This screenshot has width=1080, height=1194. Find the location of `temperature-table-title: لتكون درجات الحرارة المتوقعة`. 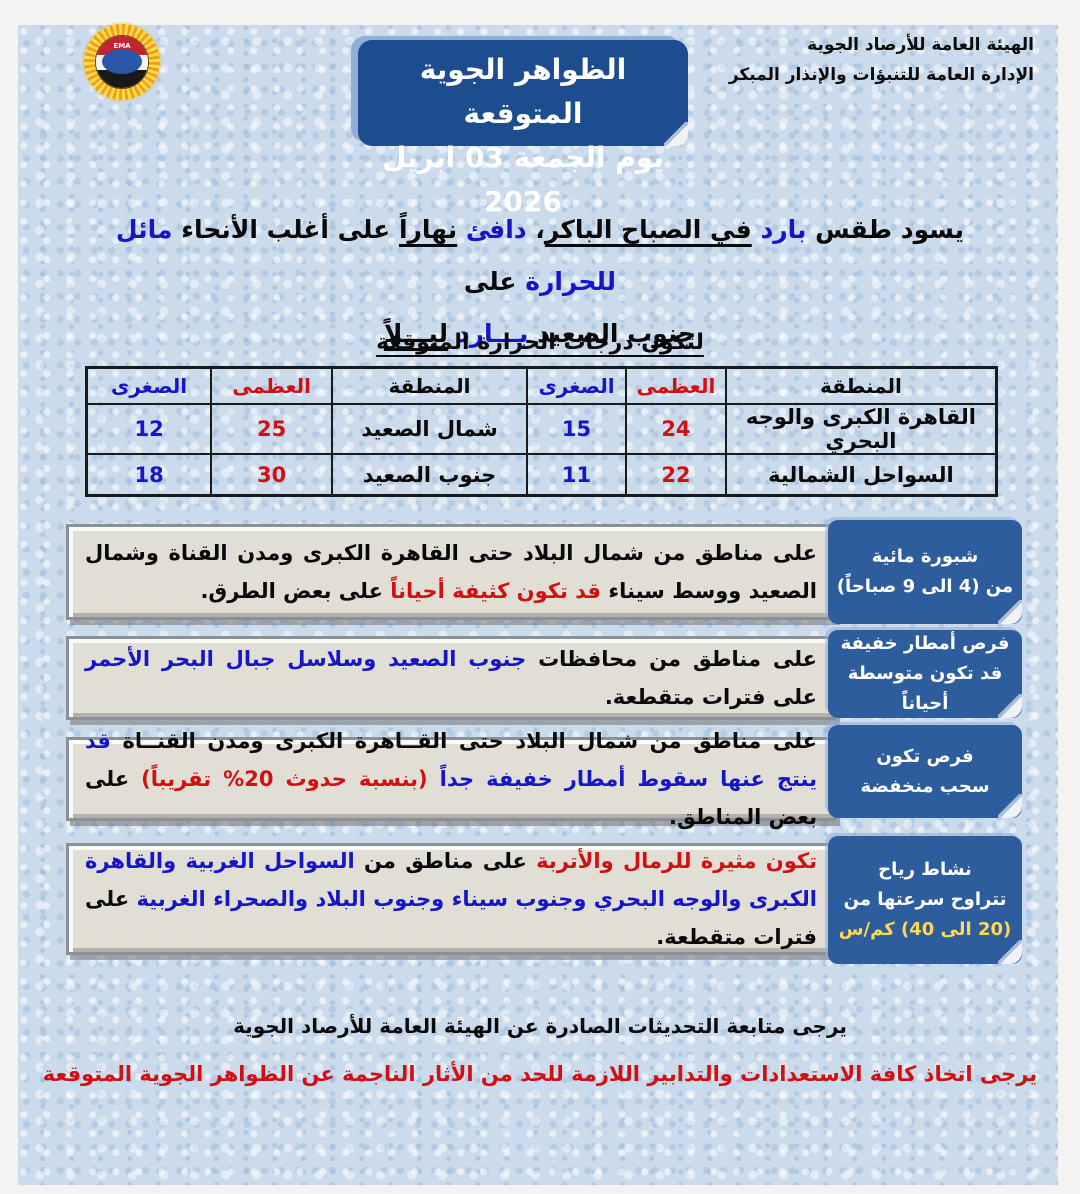

temperature-table-title: لتكون درجات الحرارة المتوقعة is located at coordinates (540, 342).